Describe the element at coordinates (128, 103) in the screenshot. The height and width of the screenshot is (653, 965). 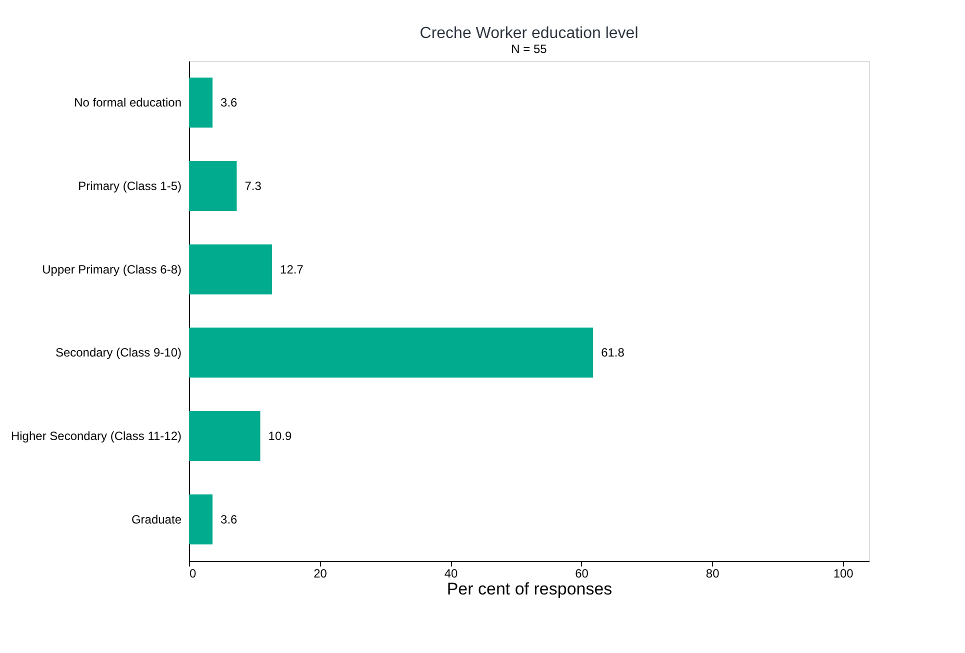
I see `y-tick-label: No formal education` at that location.